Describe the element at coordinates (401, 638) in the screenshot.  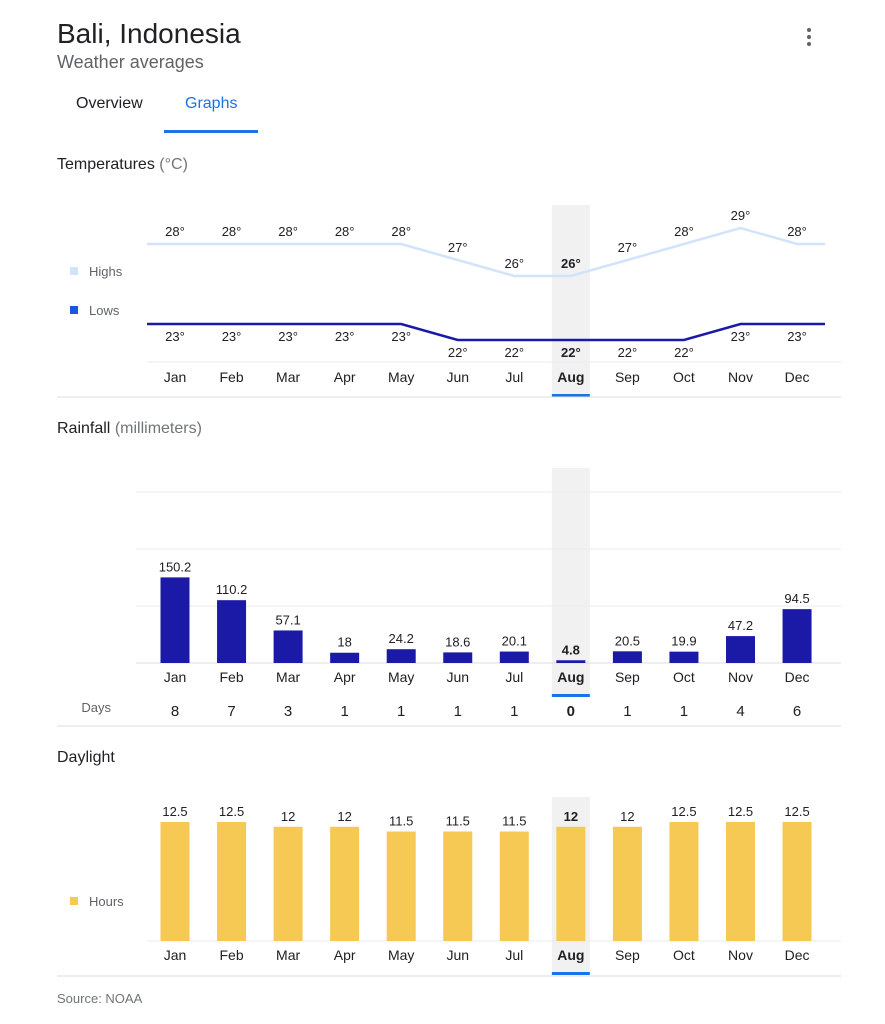
I see `rain-value-label: 24.2` at that location.